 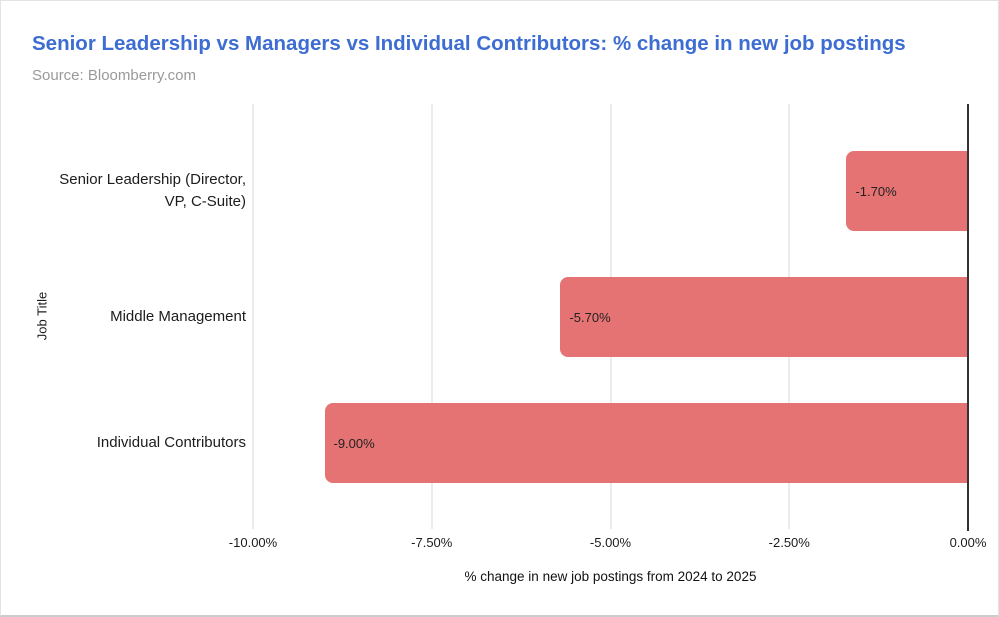 I want to click on x-axis-tick-labels: -10.00% -7.50% -5.00% -2.50% 0.00%, so click(x=608, y=544).